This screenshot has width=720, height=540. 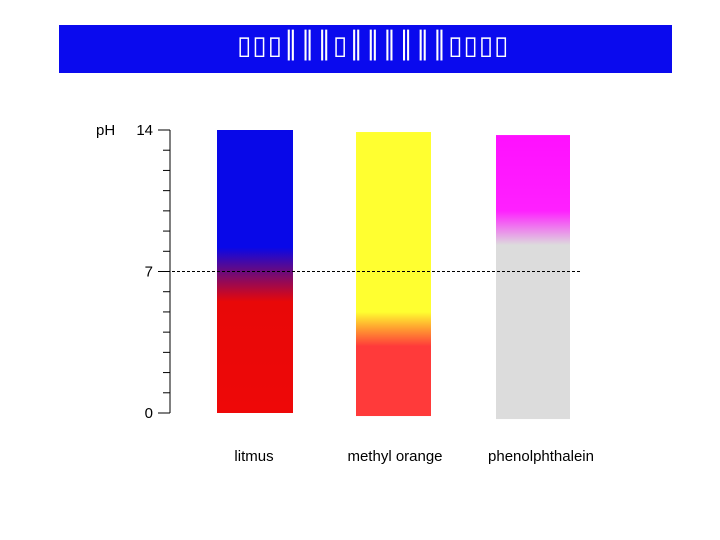 I want to click on bar-methyl-orange, so click(x=393, y=274).